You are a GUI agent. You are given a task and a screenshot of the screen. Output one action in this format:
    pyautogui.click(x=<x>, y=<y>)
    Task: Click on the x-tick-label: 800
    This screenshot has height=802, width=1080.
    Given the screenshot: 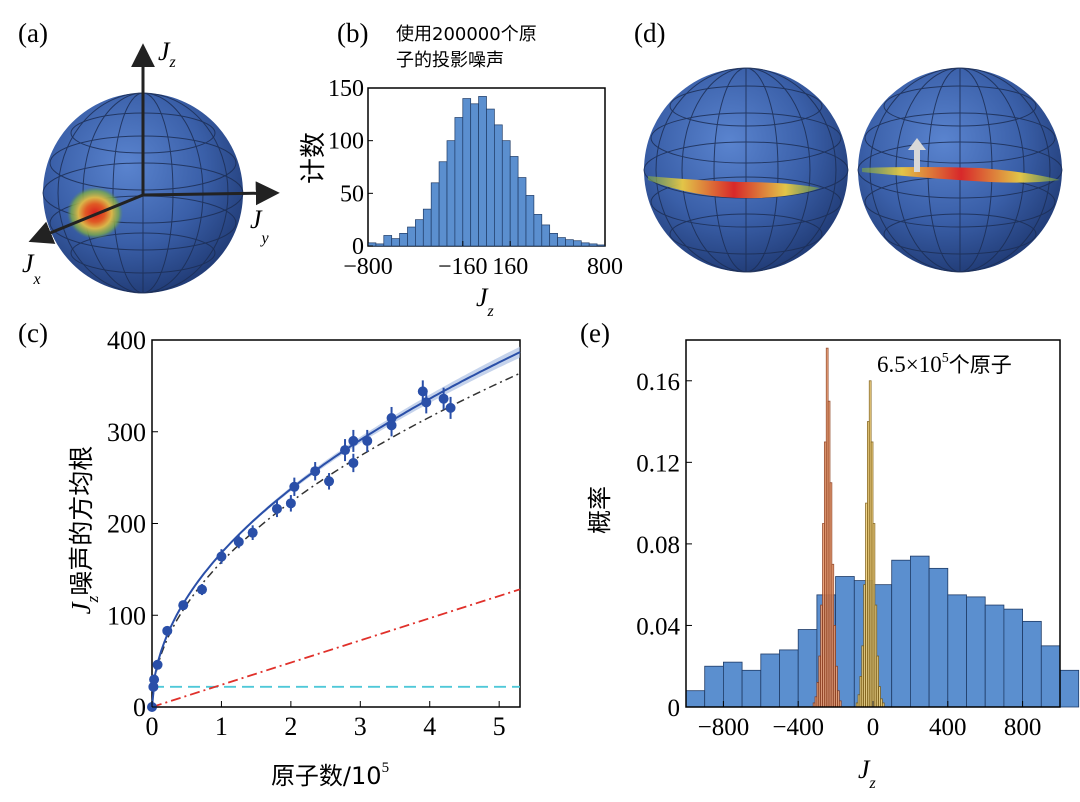 What is the action you would take?
    pyautogui.click(x=605, y=267)
    